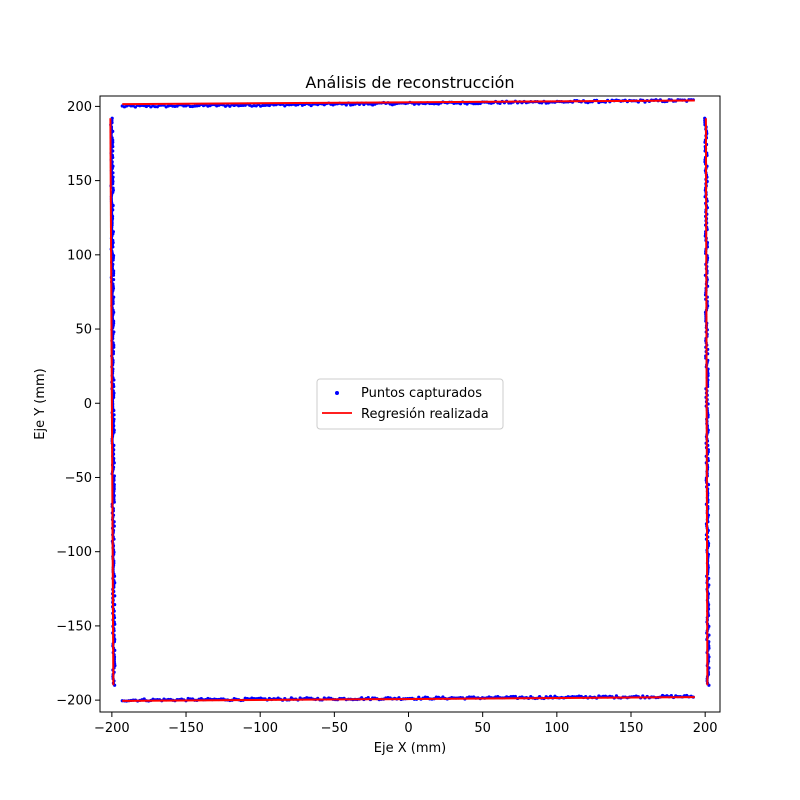 The height and width of the screenshot is (800, 800). I want to click on legend-regression-label: Regresión realizada, so click(425, 414).